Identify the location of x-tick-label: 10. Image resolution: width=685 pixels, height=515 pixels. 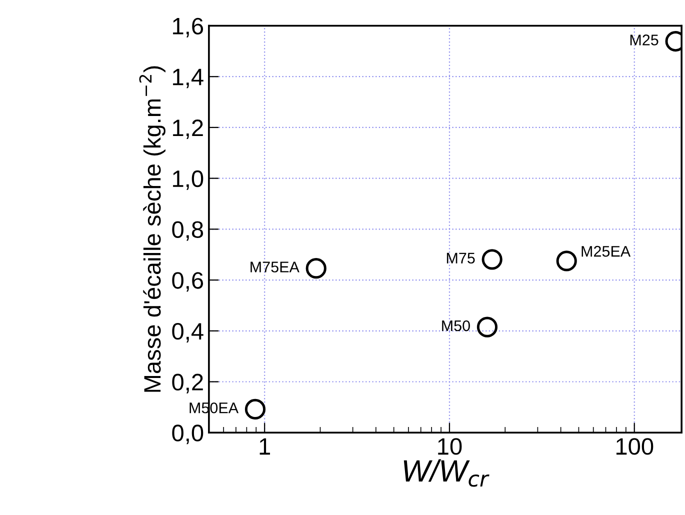
(450, 446).